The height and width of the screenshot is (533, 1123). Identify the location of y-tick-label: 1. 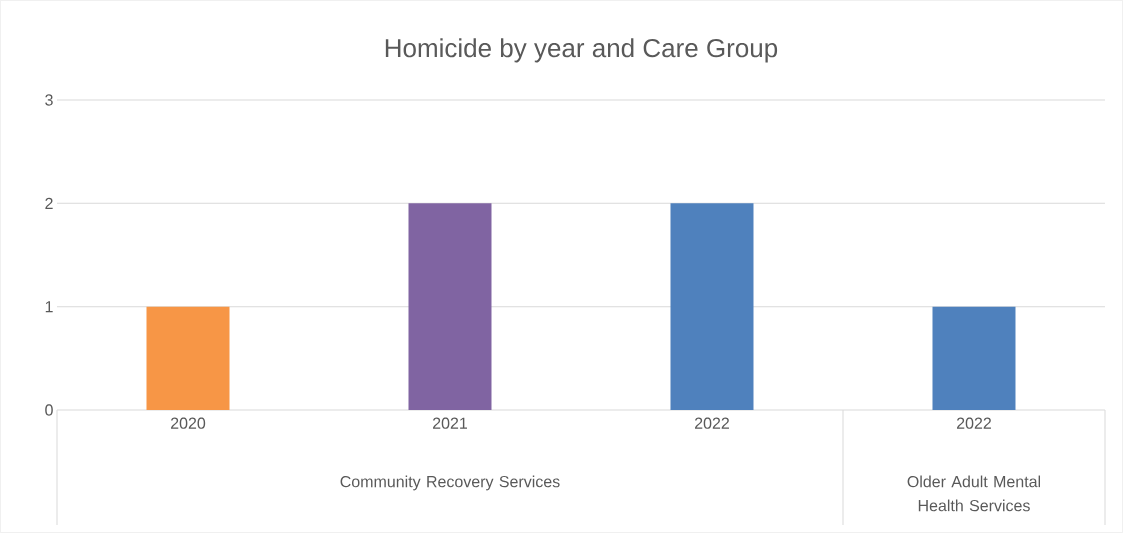
(49, 307).